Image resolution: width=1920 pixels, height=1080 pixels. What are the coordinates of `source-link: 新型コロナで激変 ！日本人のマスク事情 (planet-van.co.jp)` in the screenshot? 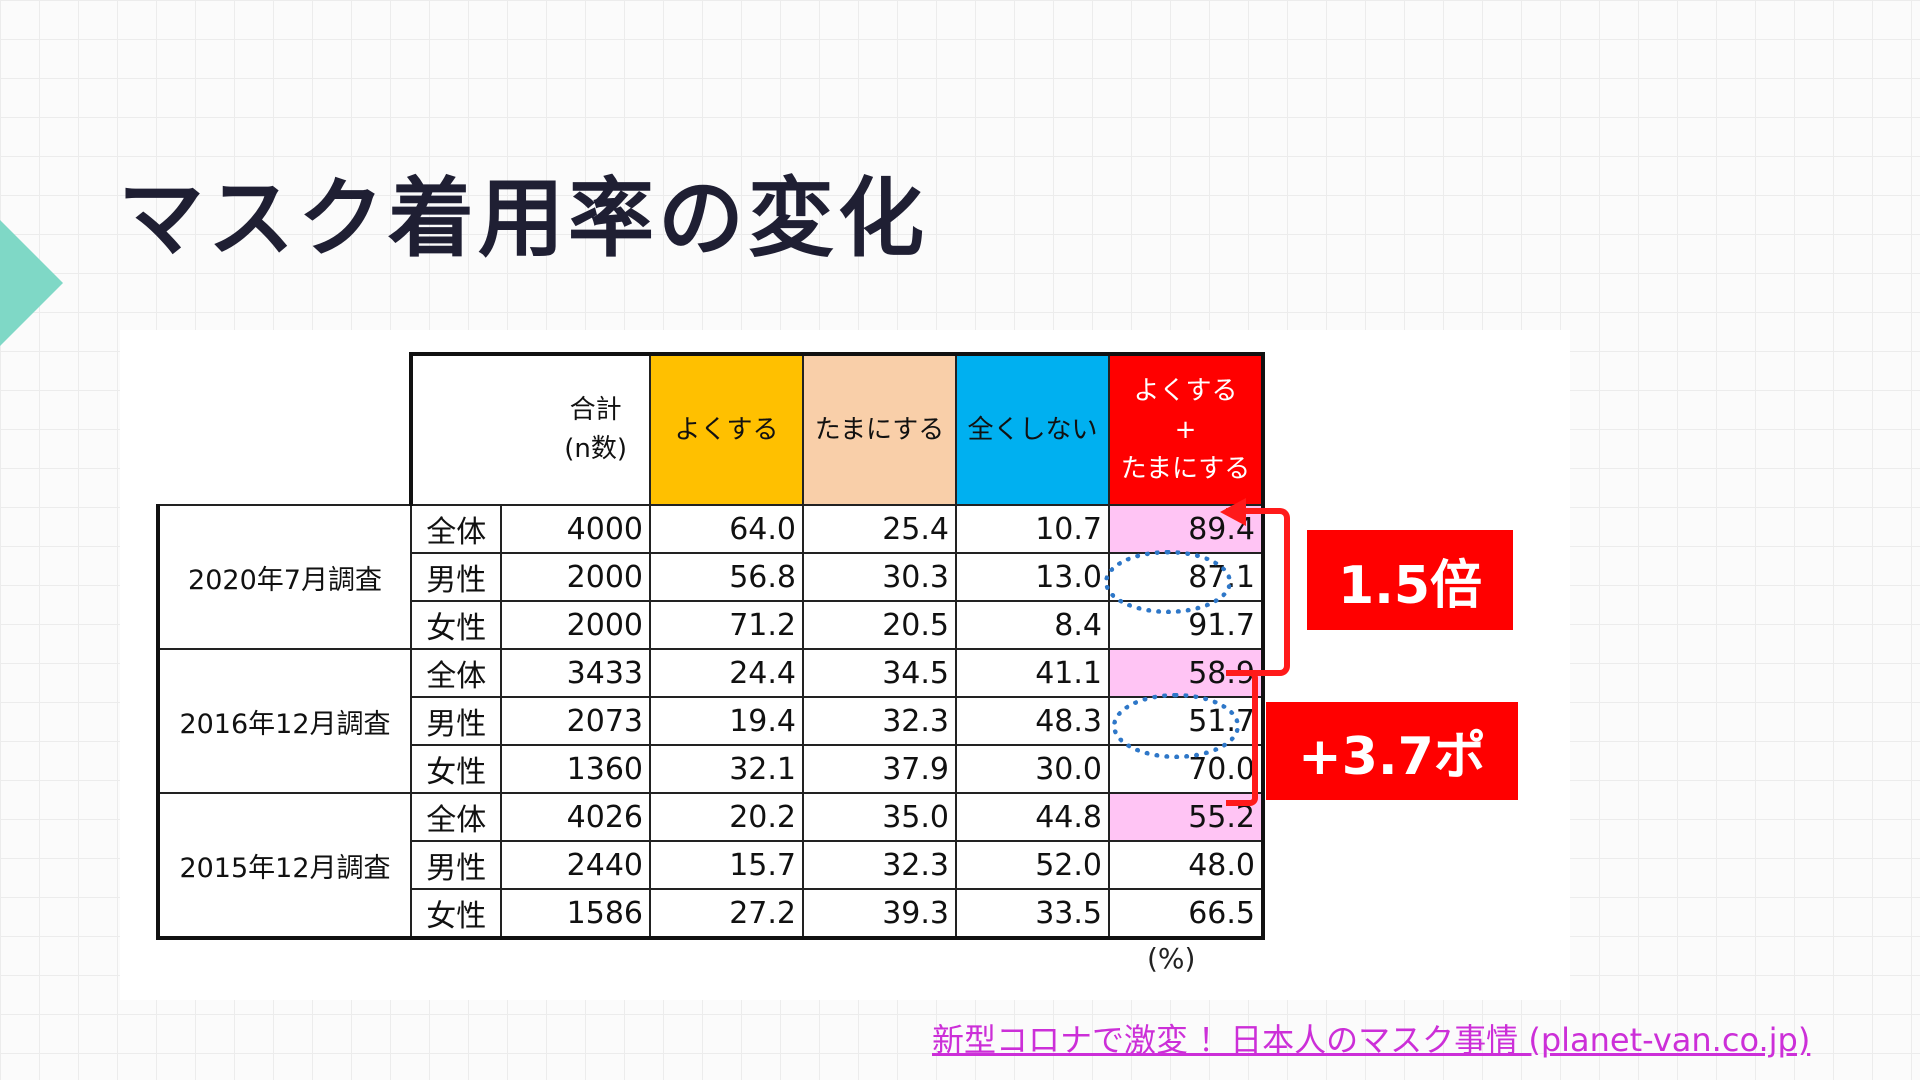 It's located at (1371, 1040).